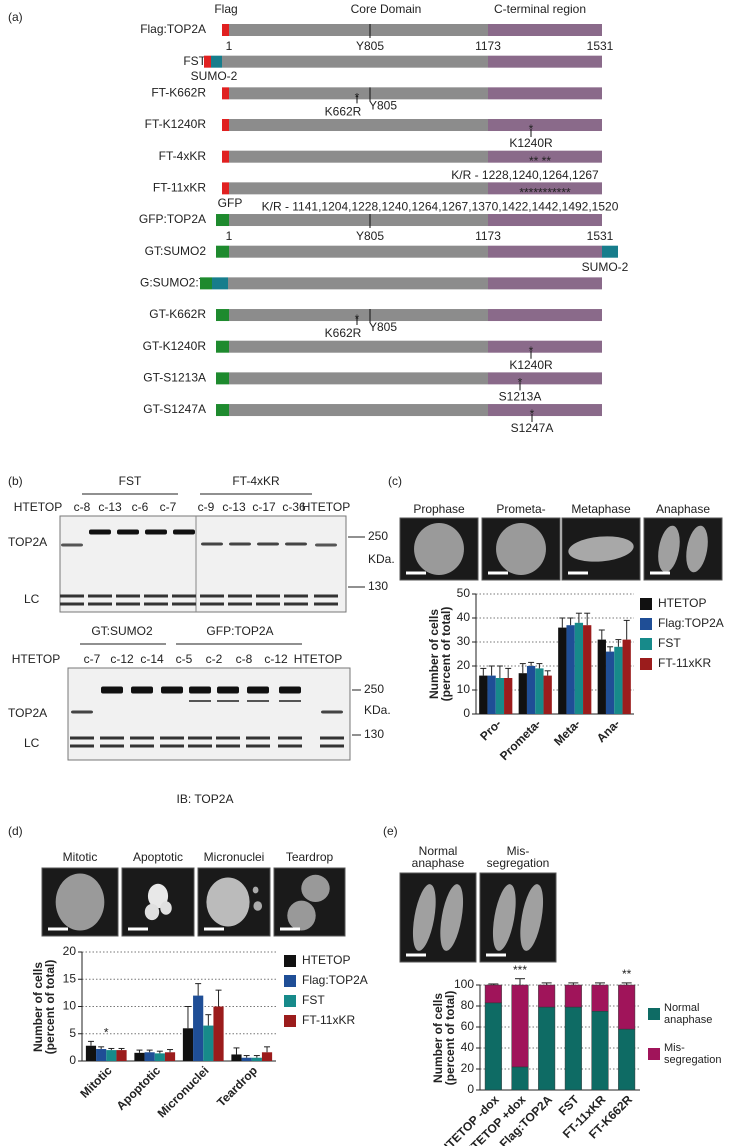  Describe the element at coordinates (520, 970) in the screenshot. I see `significance-mark: ***` at that location.